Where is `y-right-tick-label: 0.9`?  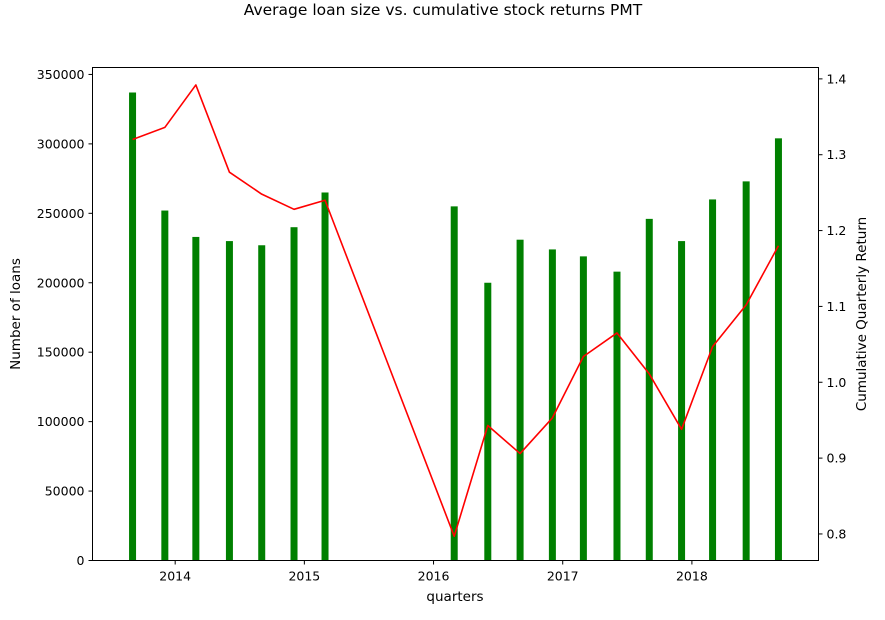 y-right-tick-label: 0.9 is located at coordinates (837, 458).